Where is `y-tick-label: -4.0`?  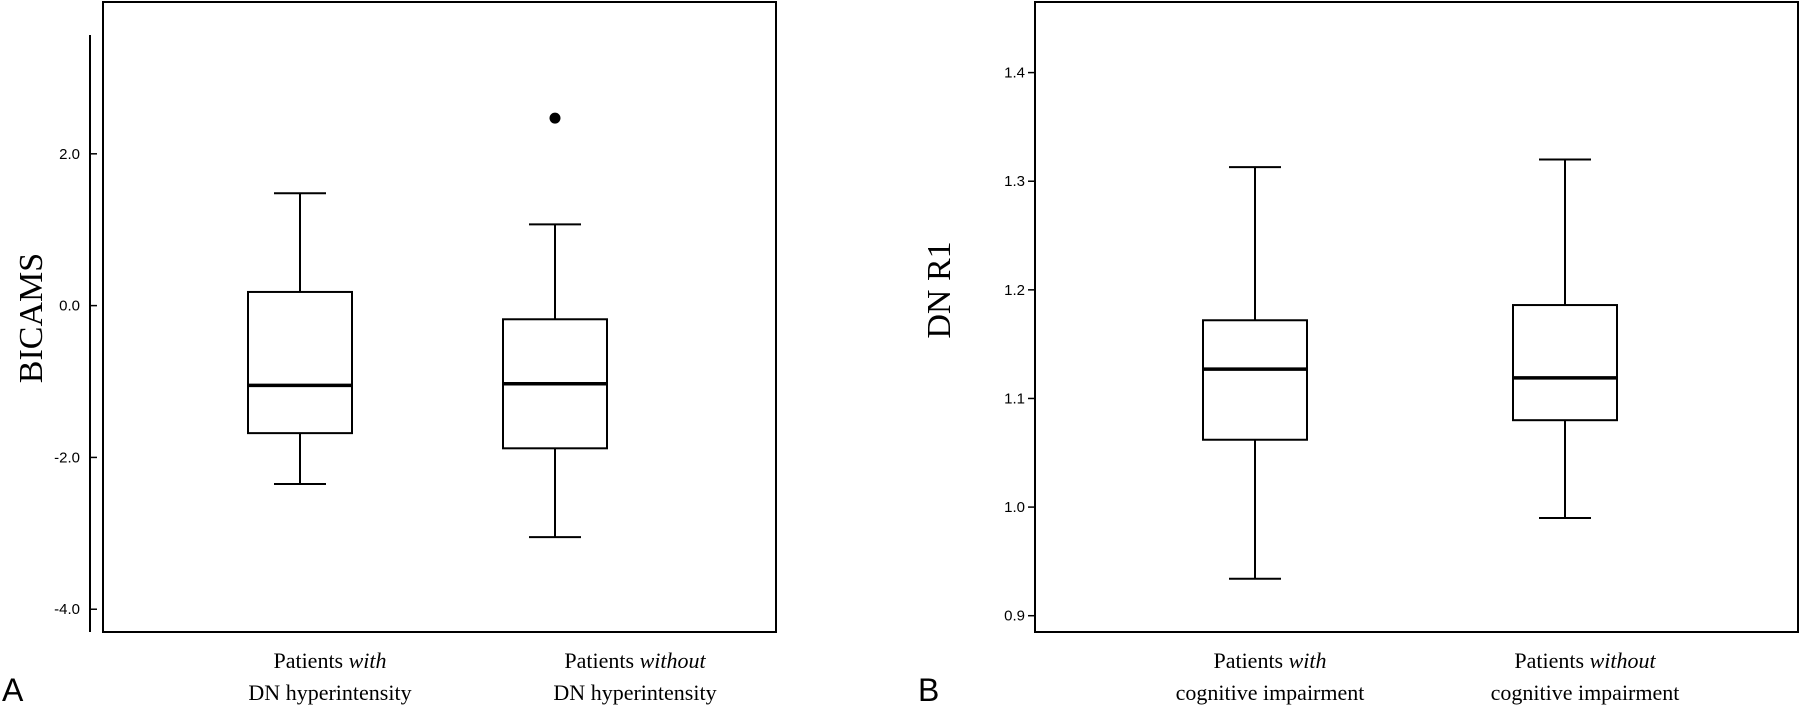
y-tick-label: -4.0 is located at coordinates (67, 609).